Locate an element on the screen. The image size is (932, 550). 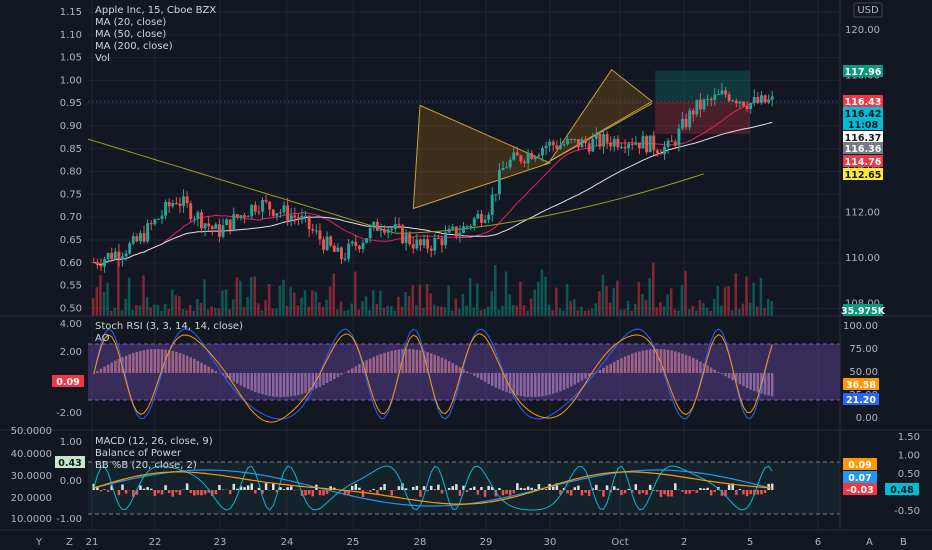
footer-b: B is located at coordinates (903, 542).